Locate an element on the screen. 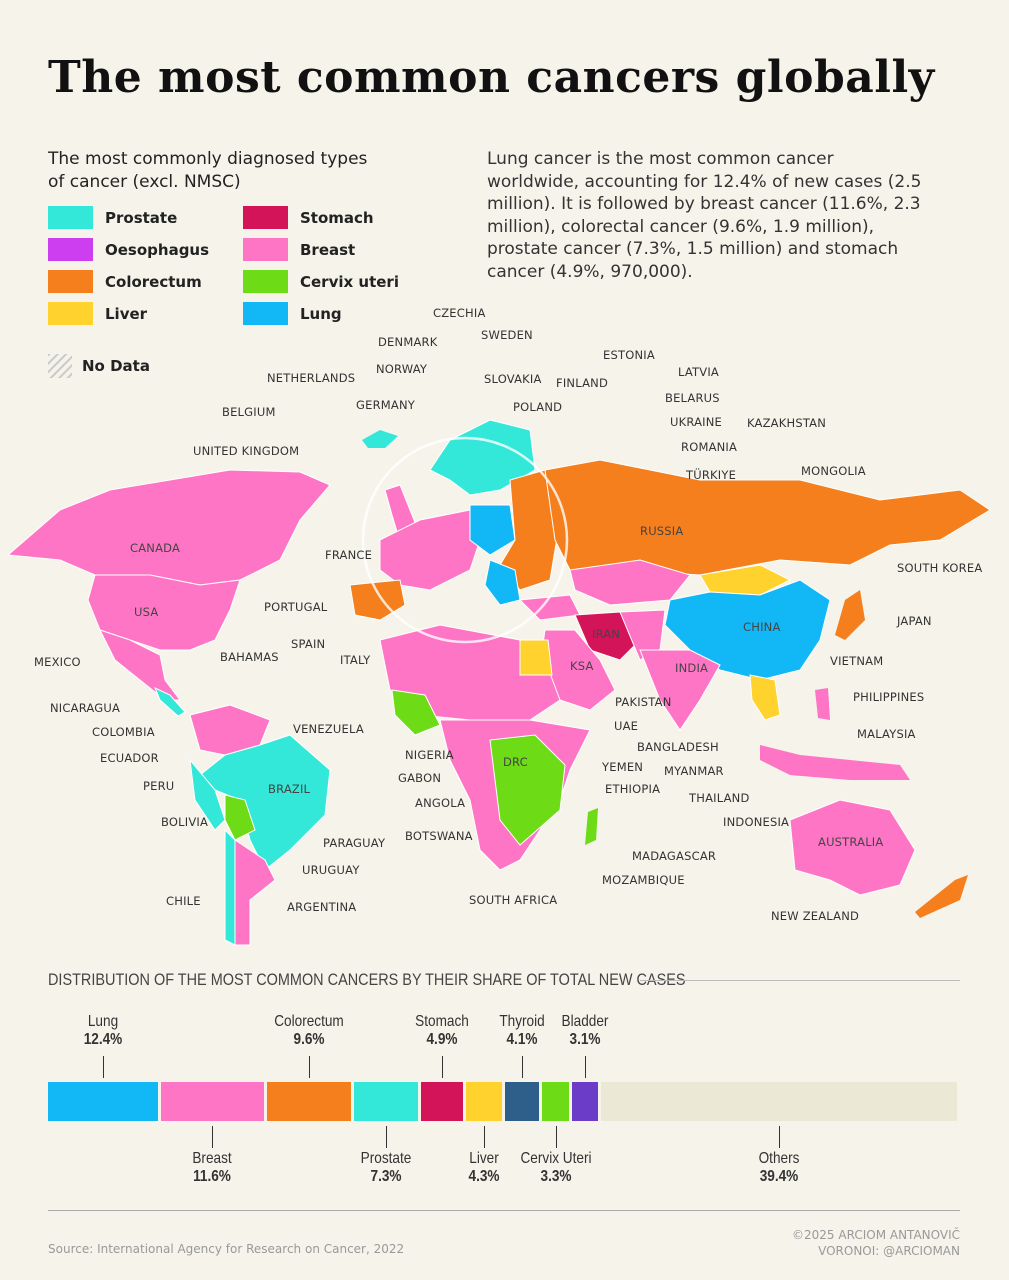 The width and height of the screenshot is (1009, 1280). category-name: Prostate is located at coordinates (386, 1158).